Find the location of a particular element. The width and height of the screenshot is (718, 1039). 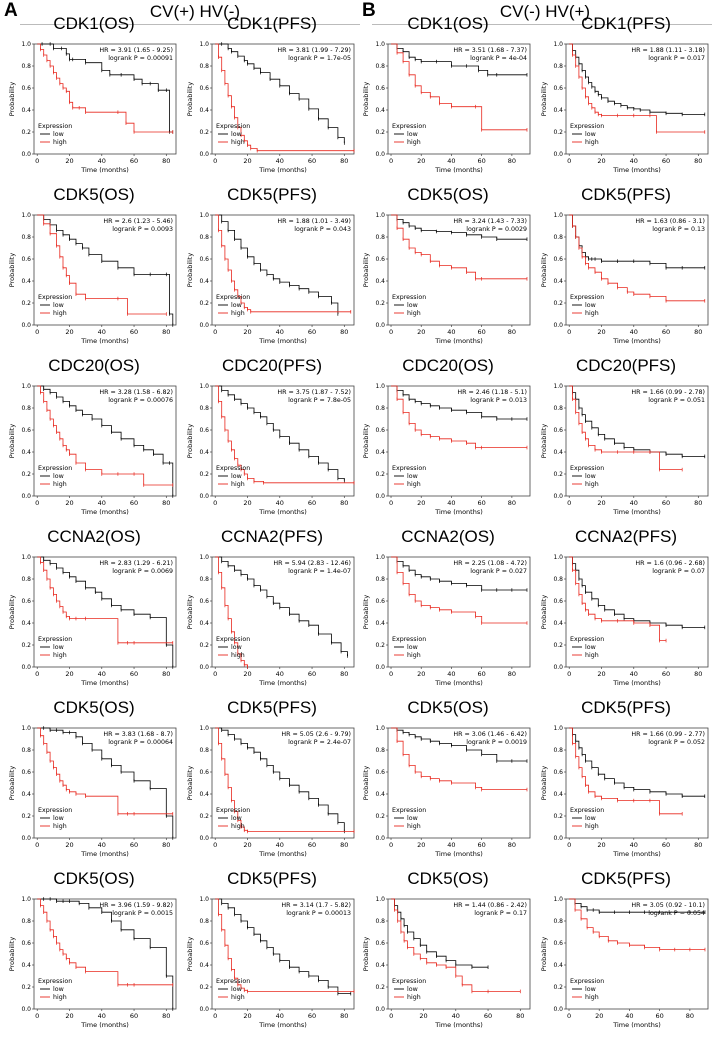

plot-title: CDK5(OS) is located at coordinates (448, 707).